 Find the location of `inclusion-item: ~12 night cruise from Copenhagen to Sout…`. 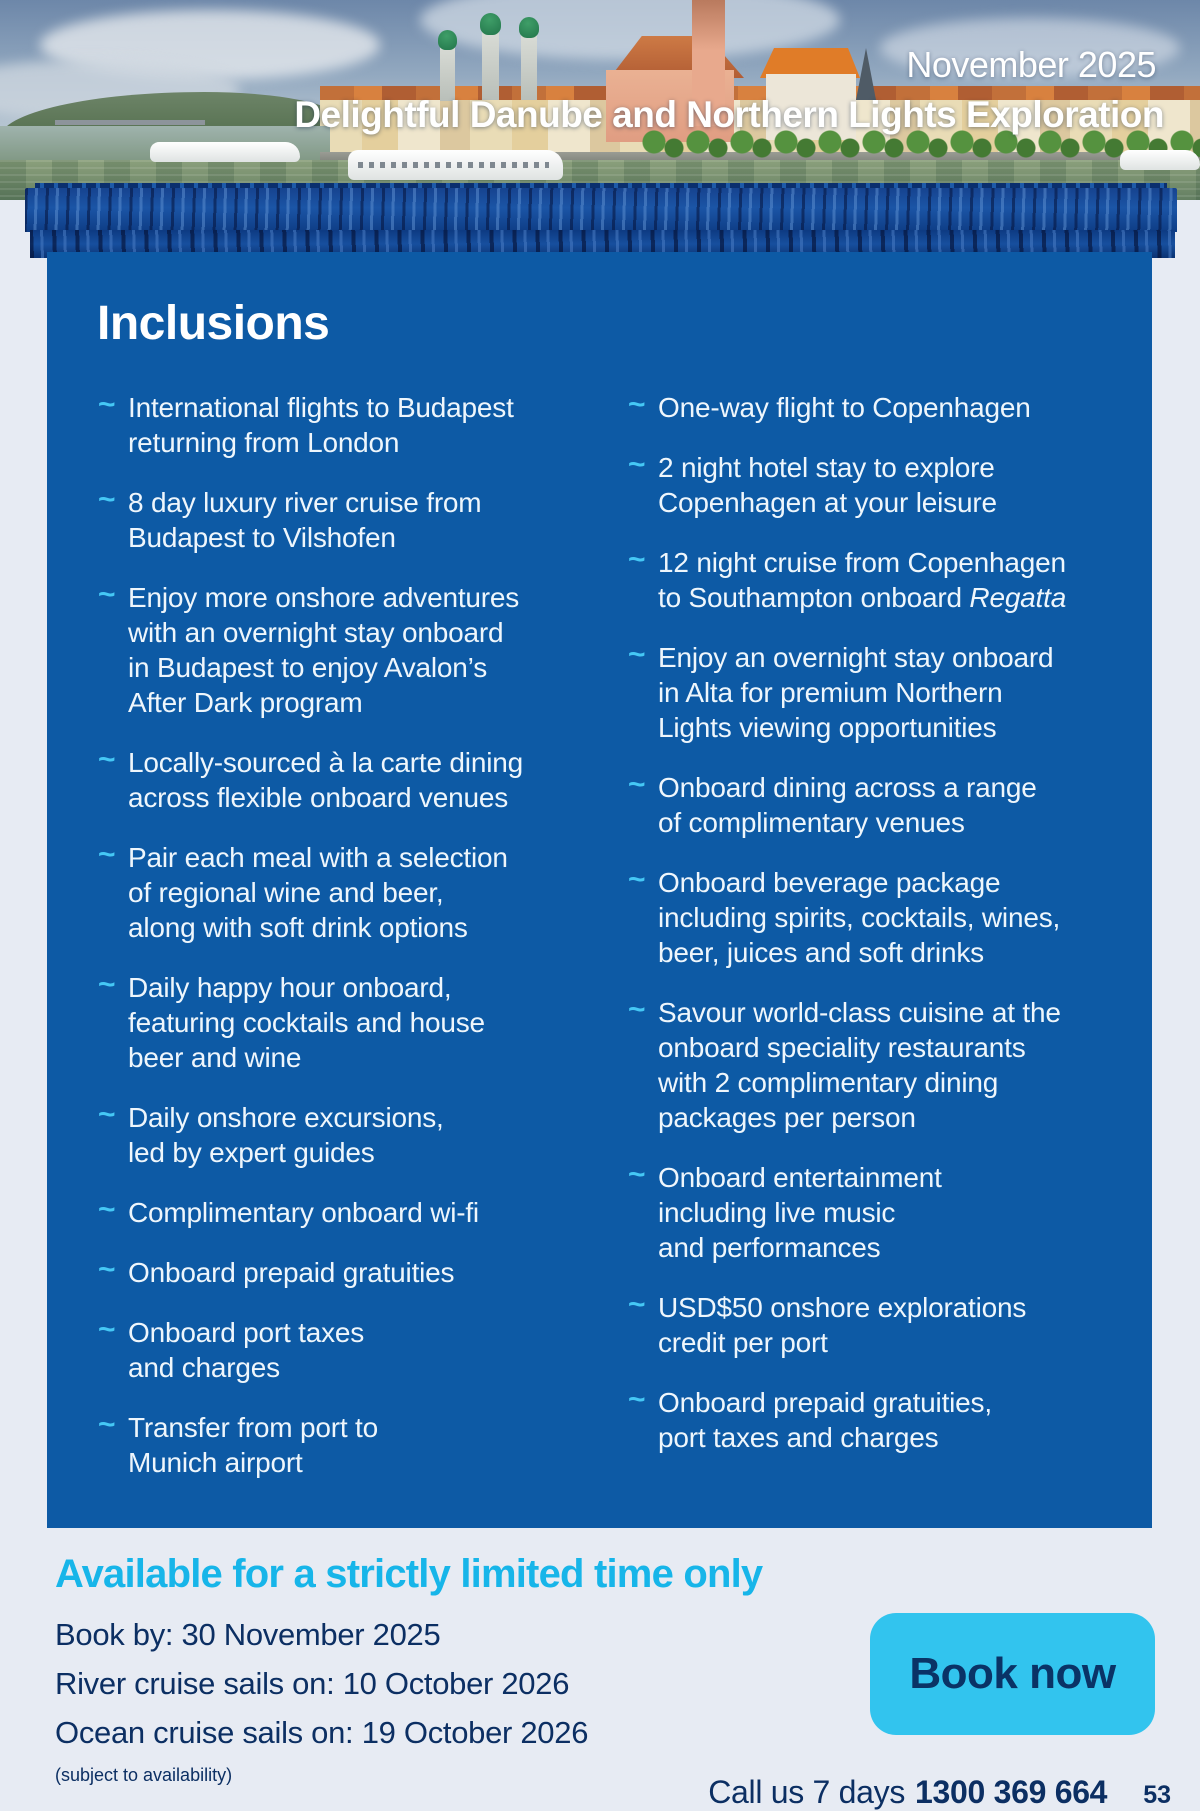

inclusion-item: ~12 night cruise from Copenhagen to Sout… is located at coordinates (883, 579).